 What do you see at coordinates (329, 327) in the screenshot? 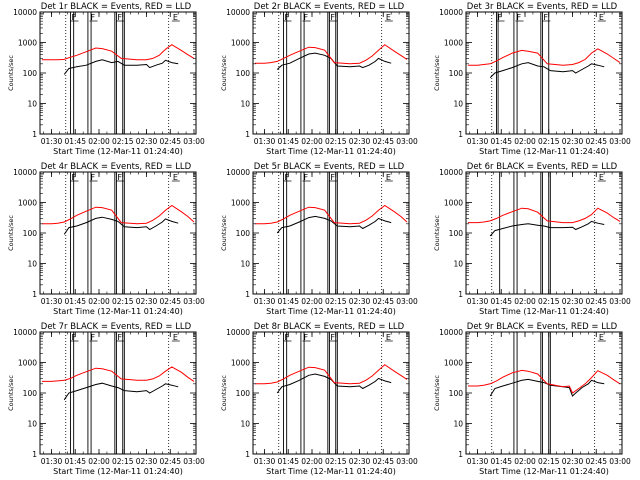
I see `chart-title: Det 8r BLACK = Events, RED = LLD` at bounding box center [329, 327].